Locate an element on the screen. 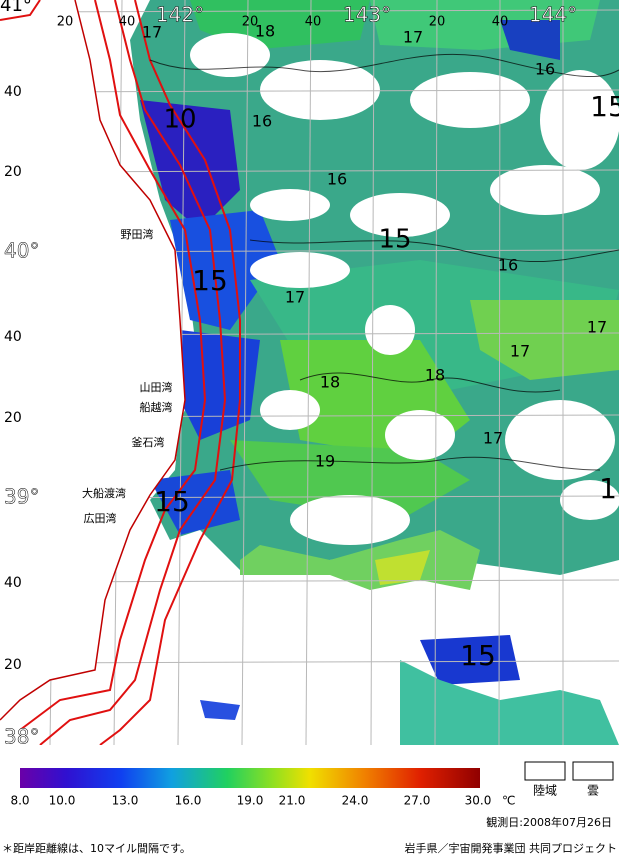 Image resolution: width=619 pixels, height=862 pixels. colorbar-tick-label: 21.0 is located at coordinates (292, 801).